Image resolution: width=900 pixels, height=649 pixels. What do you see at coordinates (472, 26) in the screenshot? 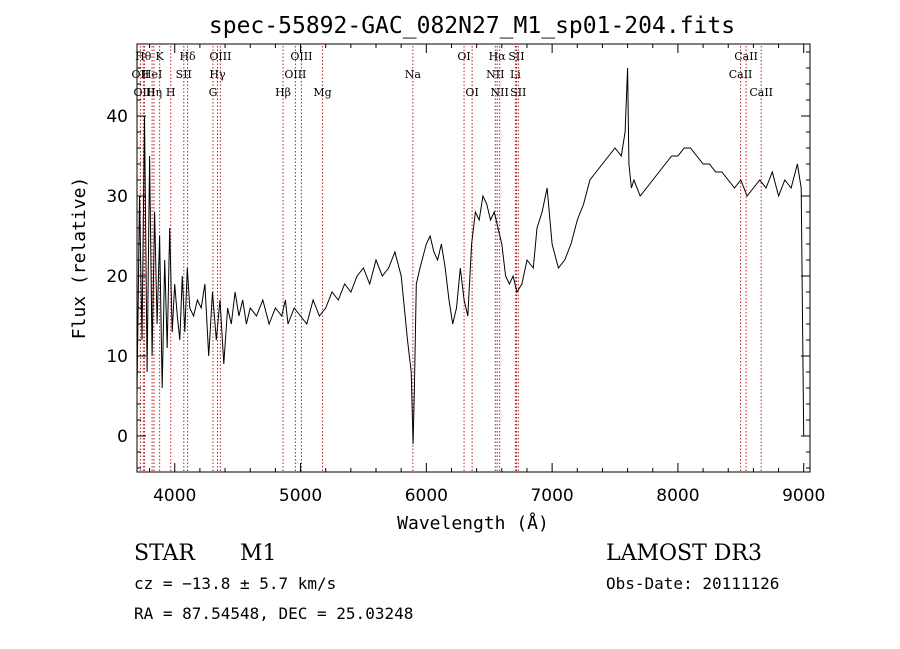
I see `chart-title: spec-55892-GAC_082N27_M1_sp01-204.fits` at bounding box center [472, 26].